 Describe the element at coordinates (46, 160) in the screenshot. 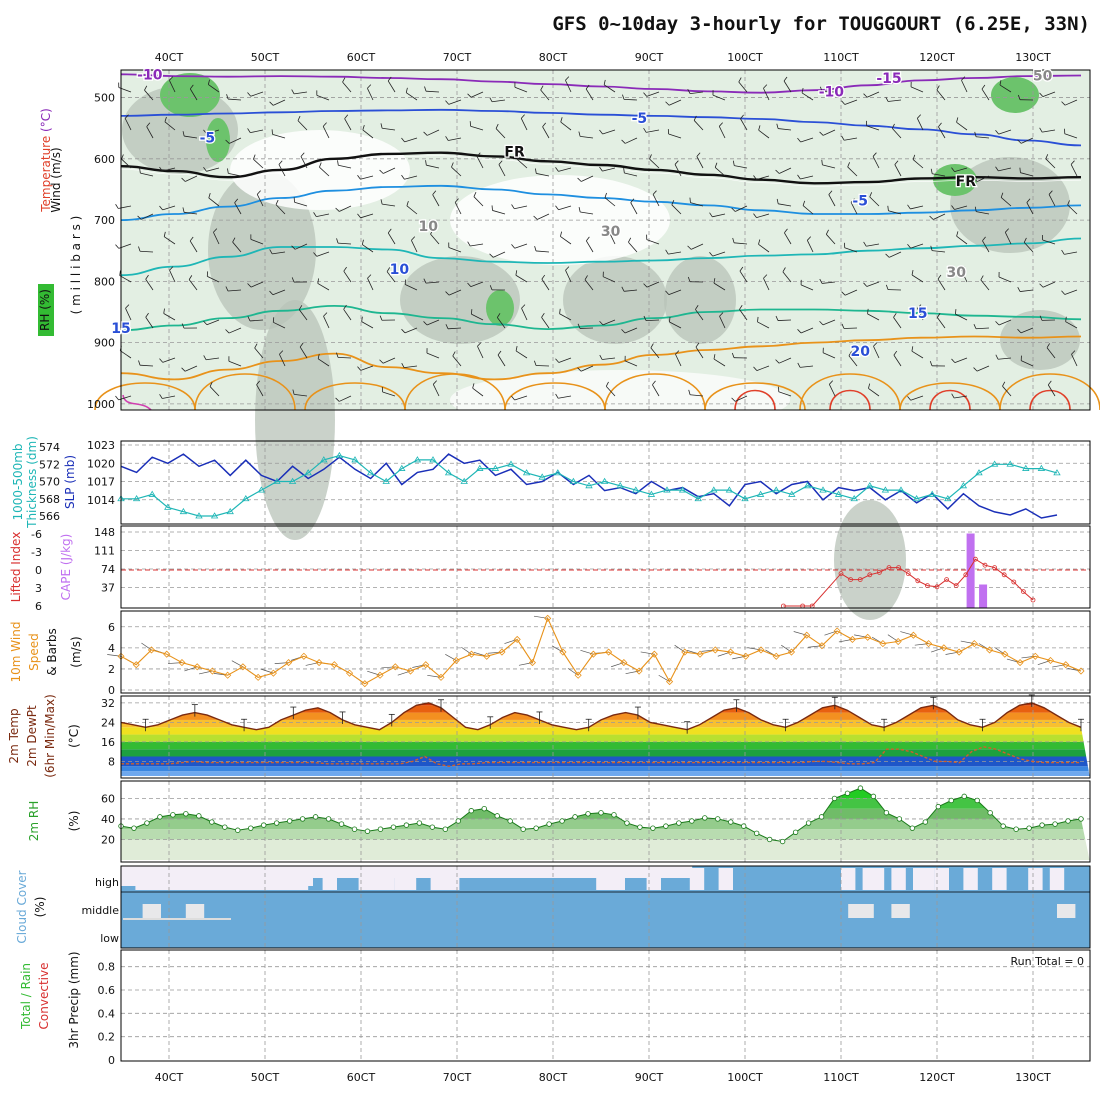

I see `ylabel-temperature: Temperature (°C)` at that location.